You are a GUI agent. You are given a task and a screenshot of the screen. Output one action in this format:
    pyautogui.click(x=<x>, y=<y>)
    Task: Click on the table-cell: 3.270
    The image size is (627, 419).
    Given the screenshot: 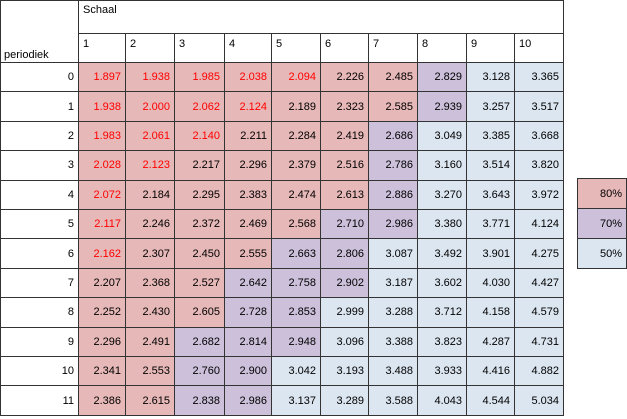 What is the action you would take?
    pyautogui.click(x=442, y=194)
    